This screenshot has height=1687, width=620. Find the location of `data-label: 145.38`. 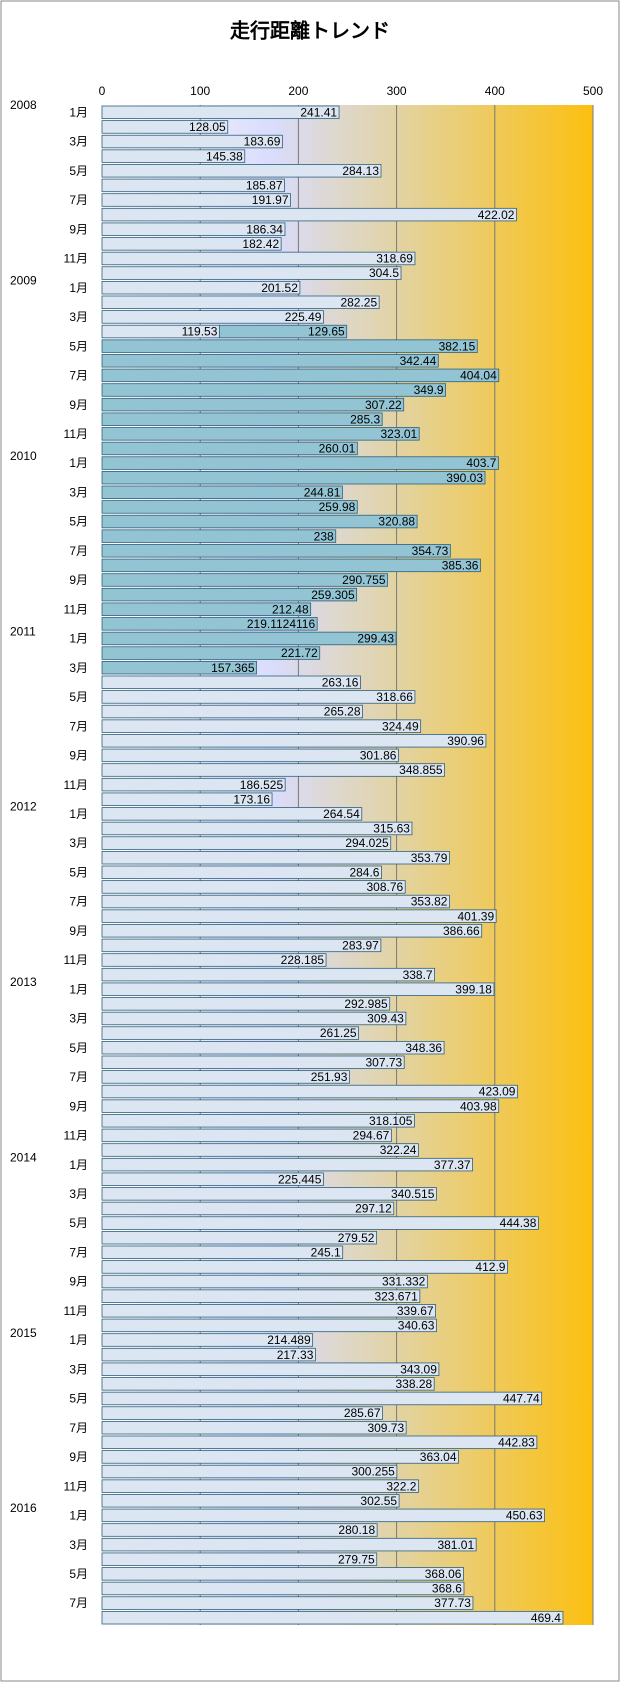

data-label: 145.38 is located at coordinates (224, 156).